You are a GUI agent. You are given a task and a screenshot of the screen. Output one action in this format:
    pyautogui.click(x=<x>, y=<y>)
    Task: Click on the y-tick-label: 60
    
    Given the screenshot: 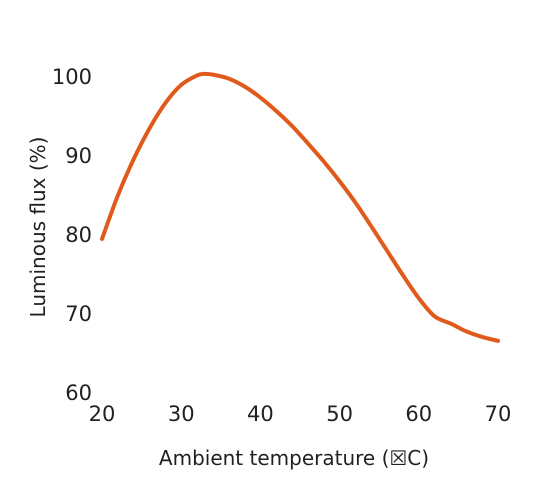 What is the action you would take?
    pyautogui.click(x=78, y=393)
    